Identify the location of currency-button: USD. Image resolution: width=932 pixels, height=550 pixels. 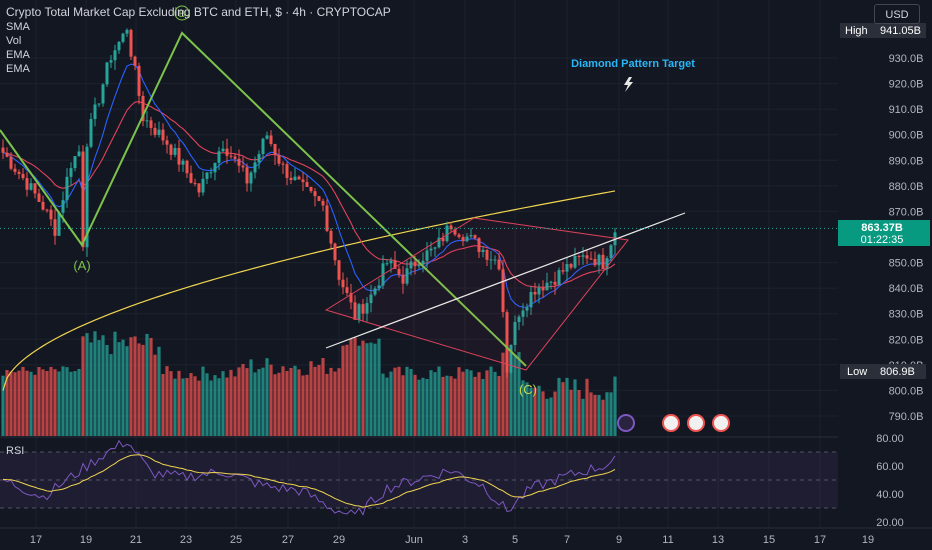
(897, 14).